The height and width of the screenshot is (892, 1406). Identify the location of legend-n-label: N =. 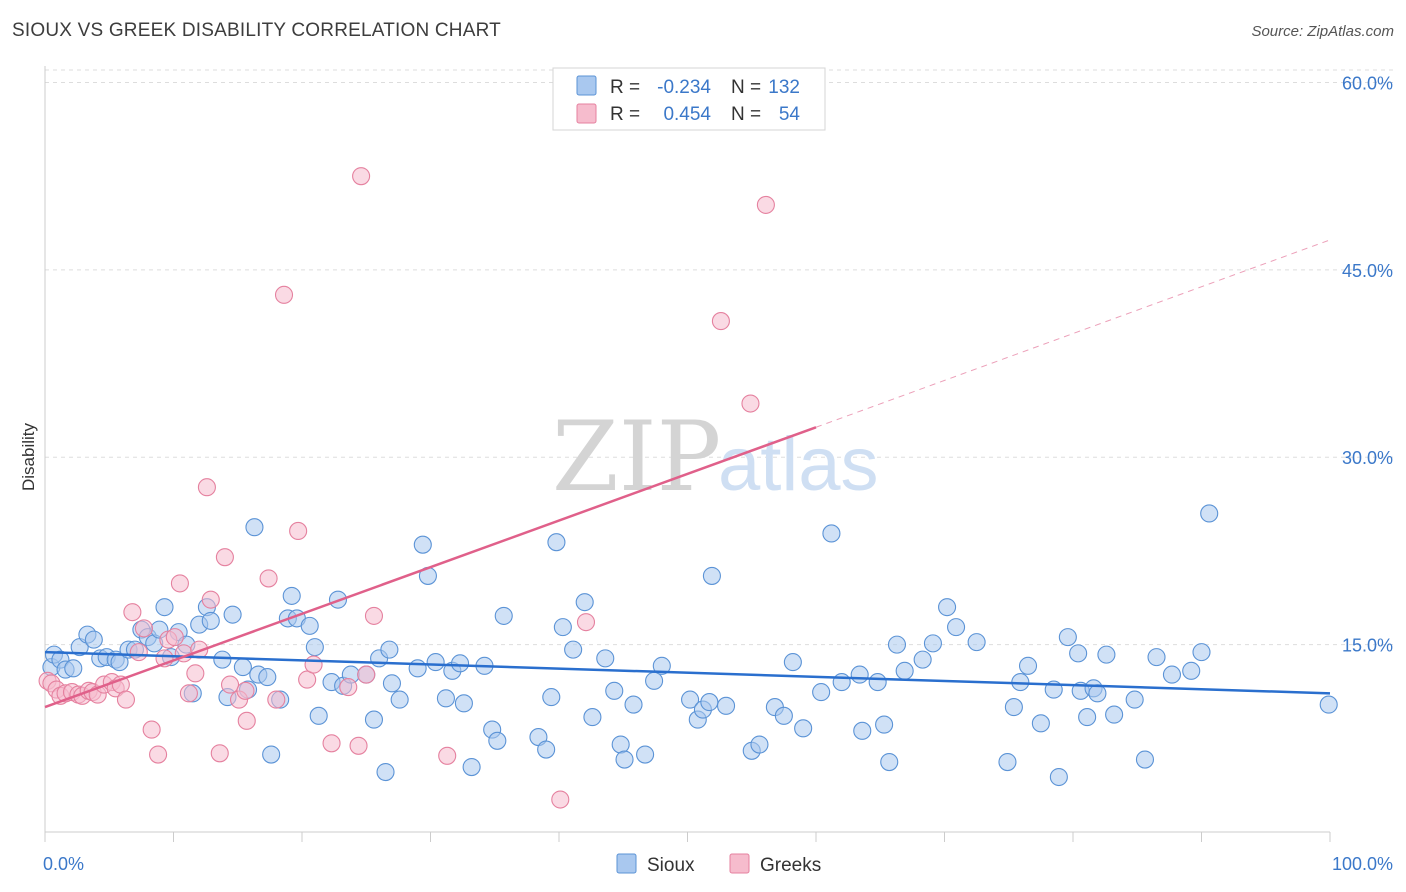
(746, 87).